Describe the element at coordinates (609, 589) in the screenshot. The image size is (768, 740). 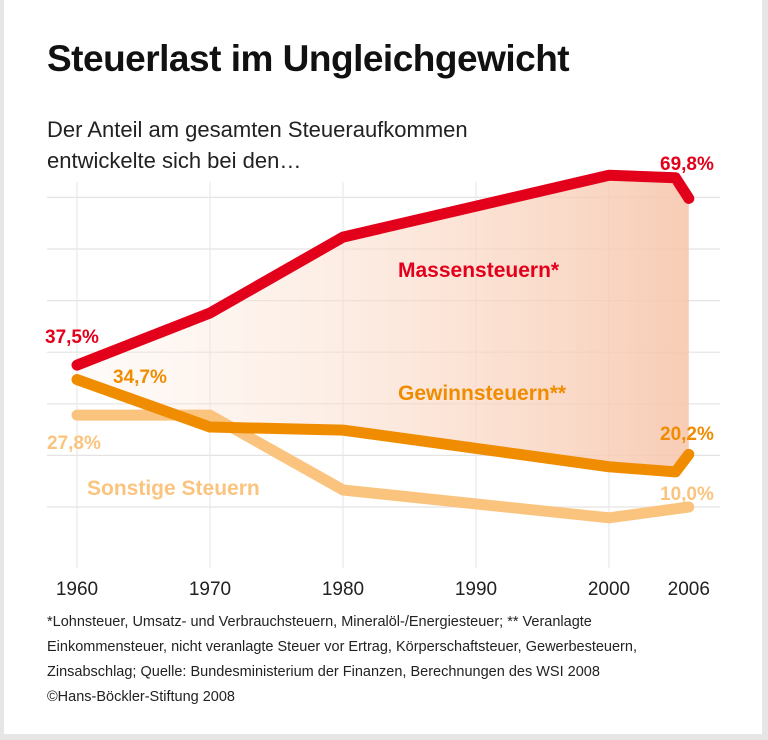
I see `x-tick-label: 2000` at that location.